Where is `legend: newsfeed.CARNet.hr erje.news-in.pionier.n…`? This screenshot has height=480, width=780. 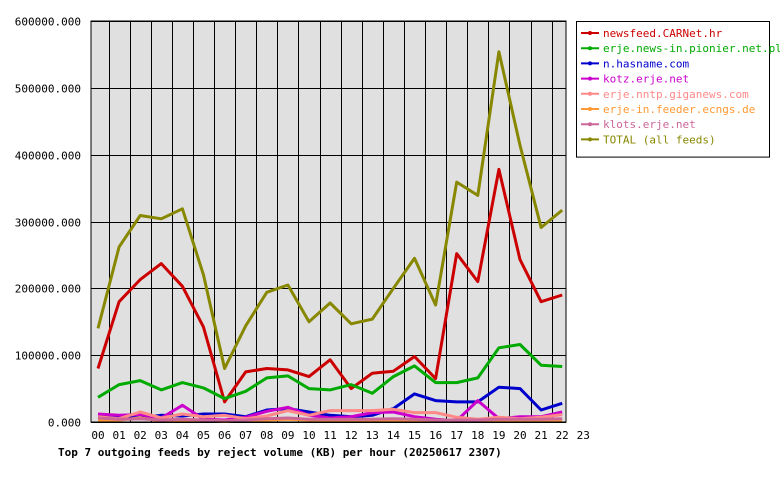
legend: newsfeed.CARNet.hr erje.news-in.pionier.n… is located at coordinates (678, 89).